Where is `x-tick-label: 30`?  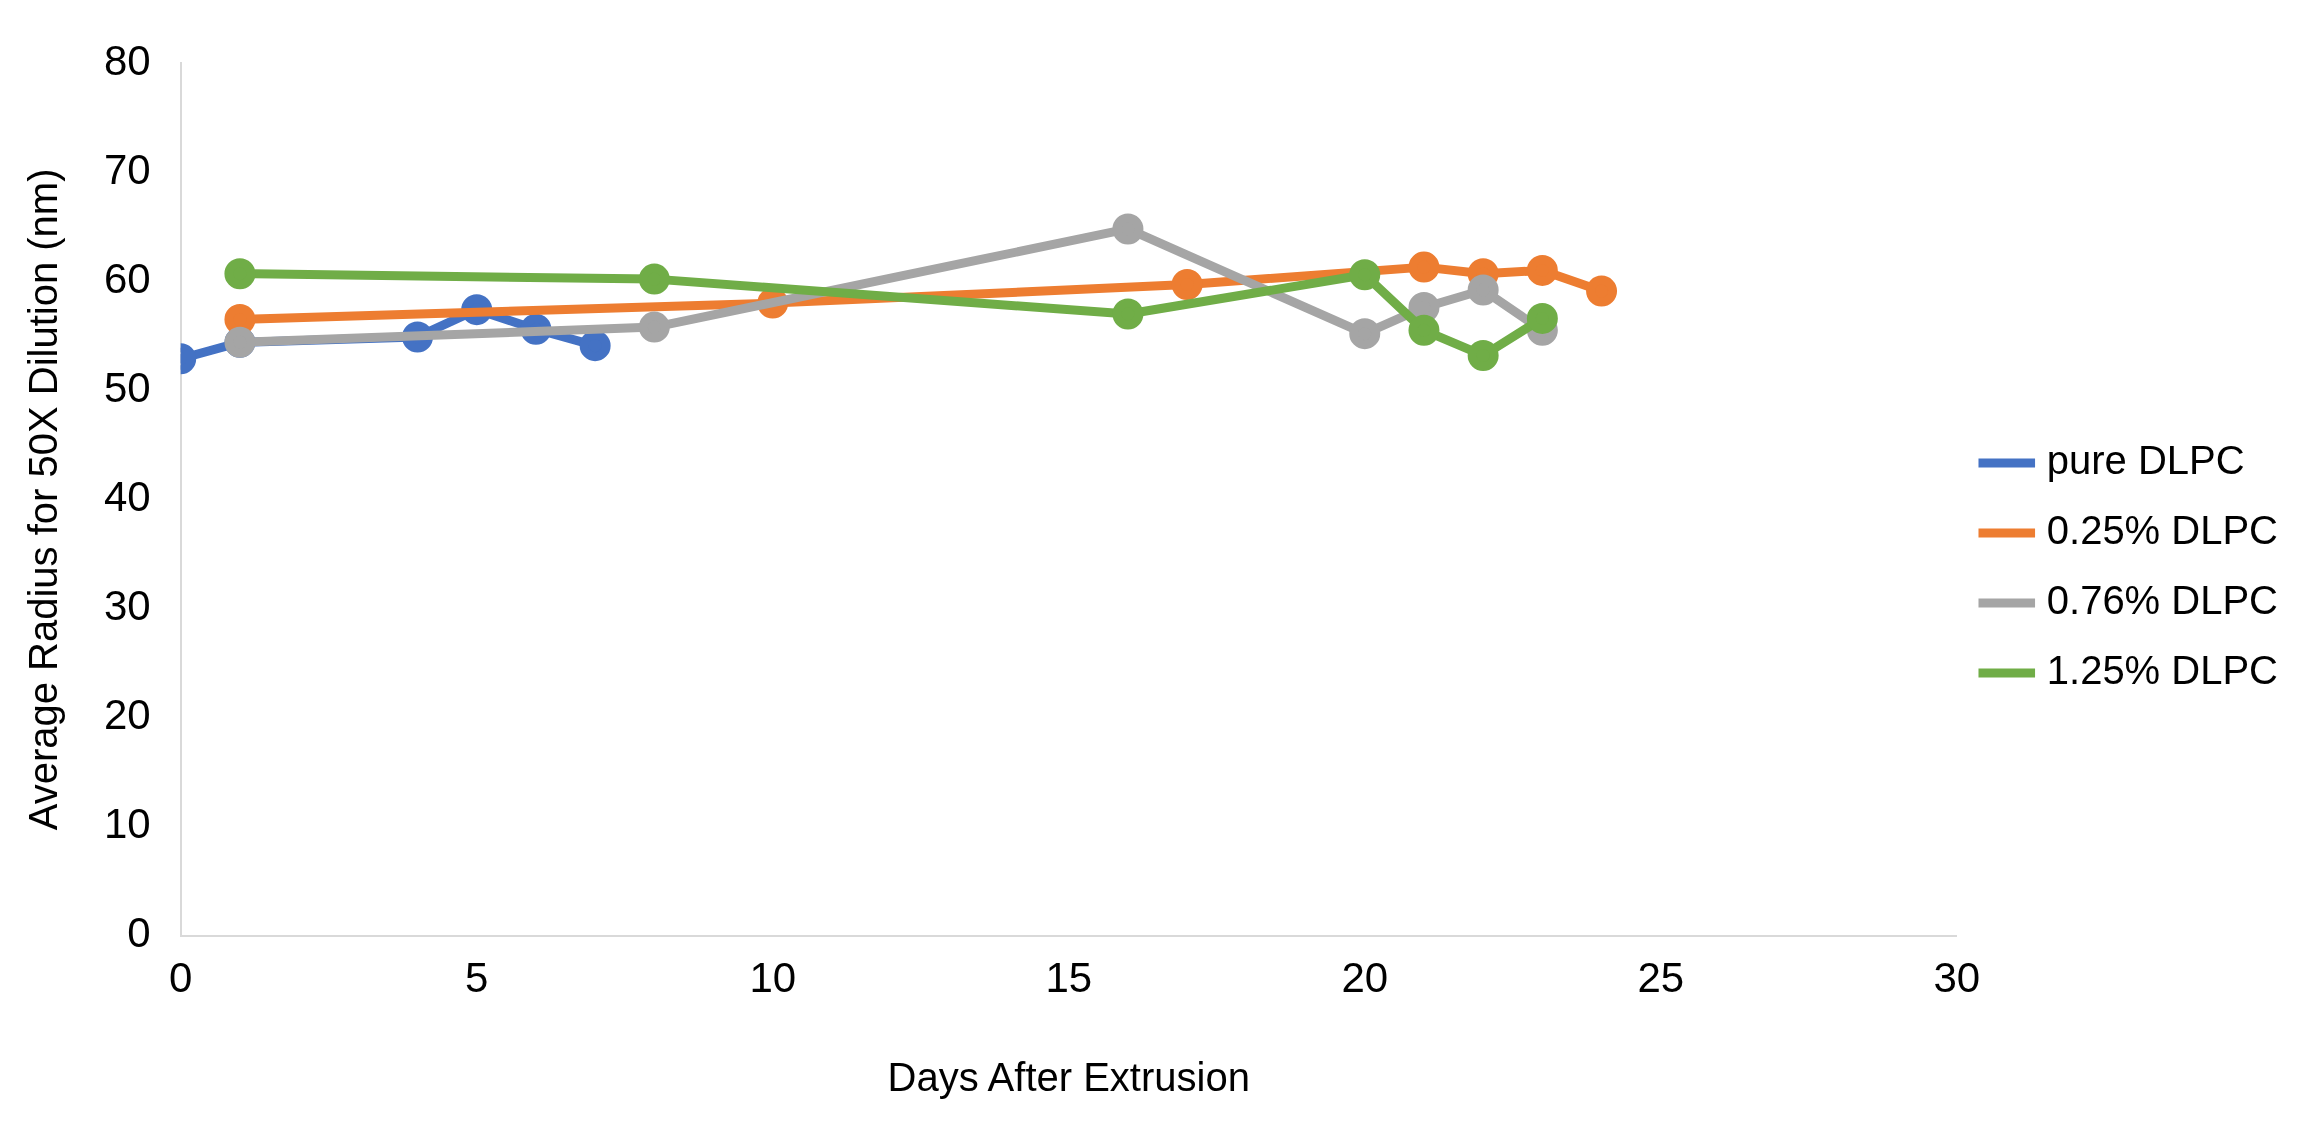 x-tick-label: 30 is located at coordinates (1957, 978).